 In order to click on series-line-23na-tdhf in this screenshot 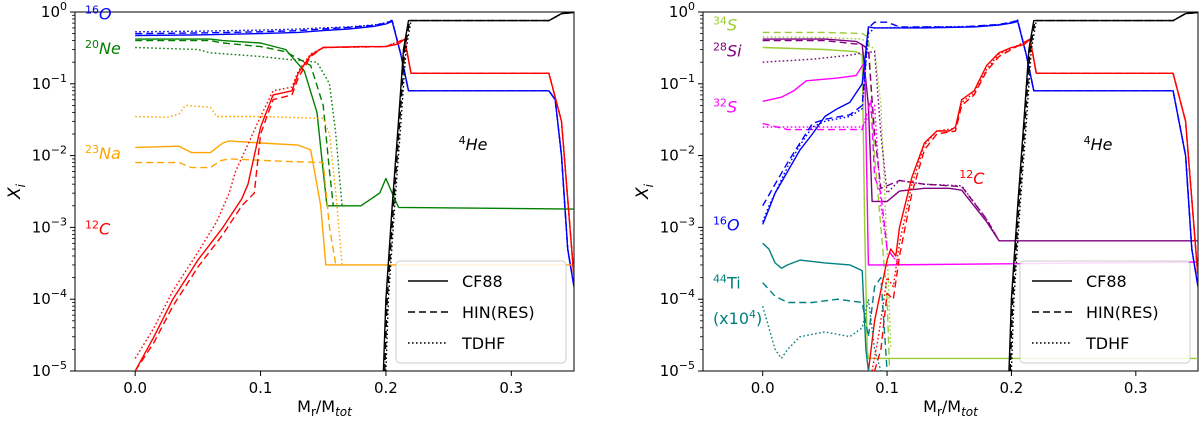, I will do `click(239, 184)`.